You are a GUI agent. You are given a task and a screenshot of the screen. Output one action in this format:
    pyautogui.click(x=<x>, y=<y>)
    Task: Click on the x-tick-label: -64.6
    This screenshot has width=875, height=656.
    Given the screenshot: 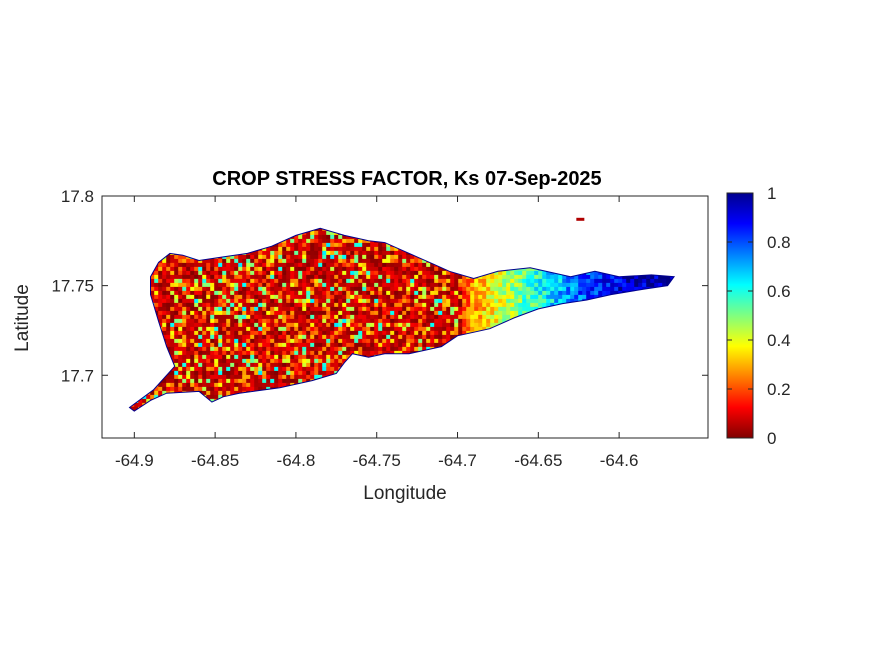 What is the action you would take?
    pyautogui.click(x=619, y=460)
    